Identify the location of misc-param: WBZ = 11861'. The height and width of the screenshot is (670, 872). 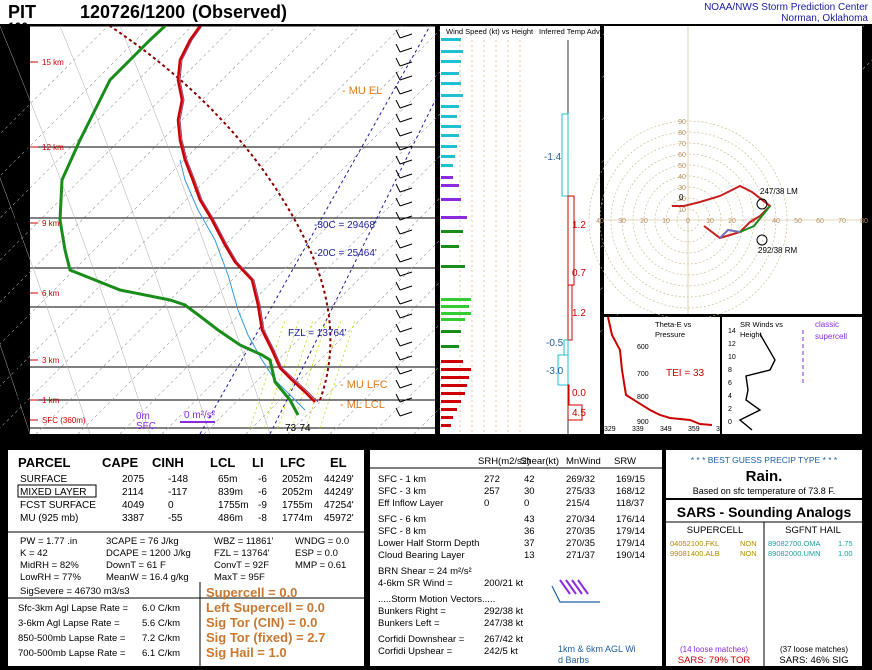
(244, 541).